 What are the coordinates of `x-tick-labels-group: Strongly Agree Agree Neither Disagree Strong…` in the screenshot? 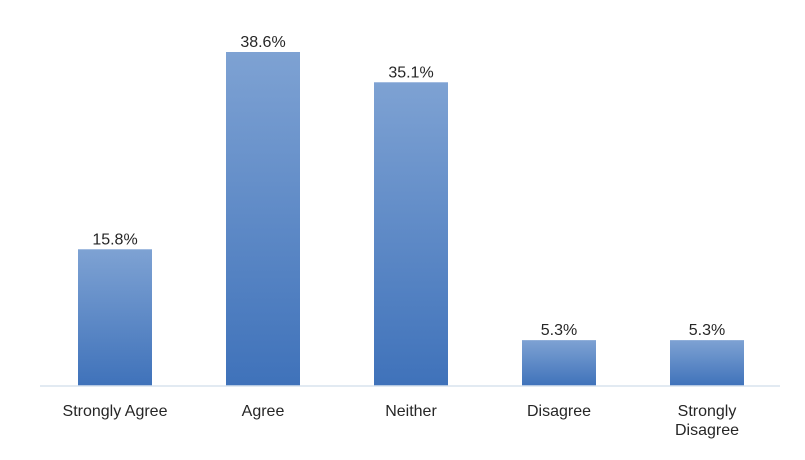 It's located at (401, 421).